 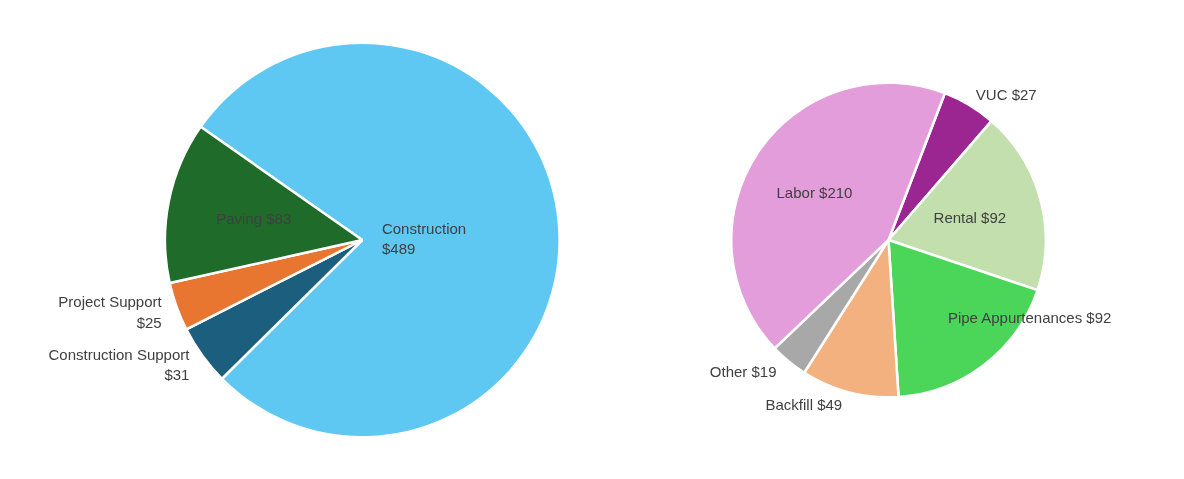 What do you see at coordinates (970, 217) in the screenshot?
I see `slice-label: Rental $92` at bounding box center [970, 217].